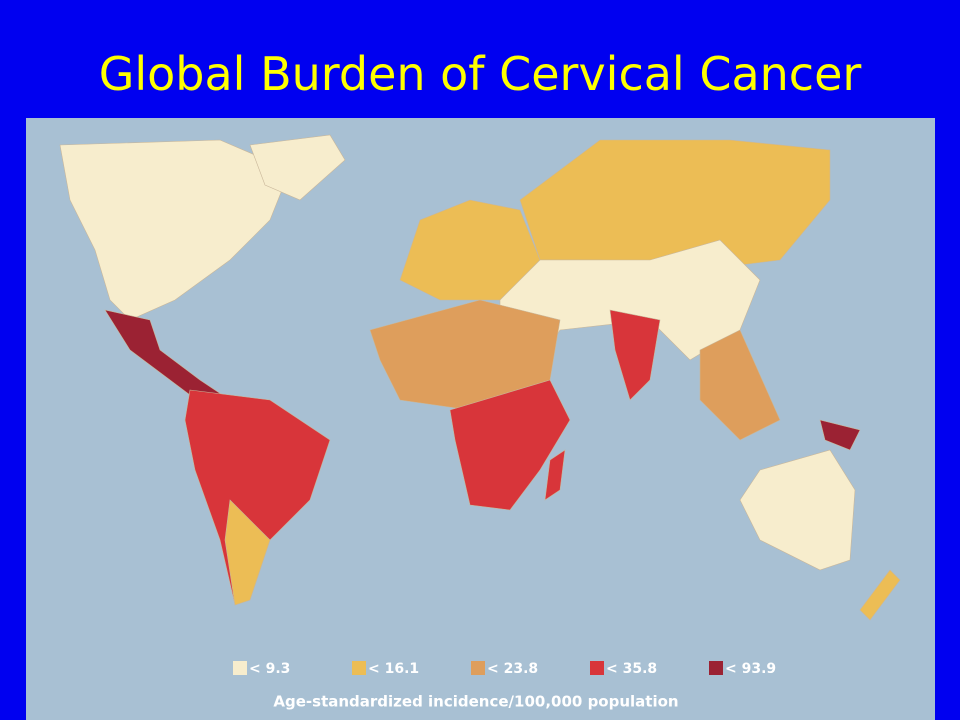 The height and width of the screenshot is (720, 960). Describe the element at coordinates (510, 445) in the screenshot. I see `southern-africa` at that location.